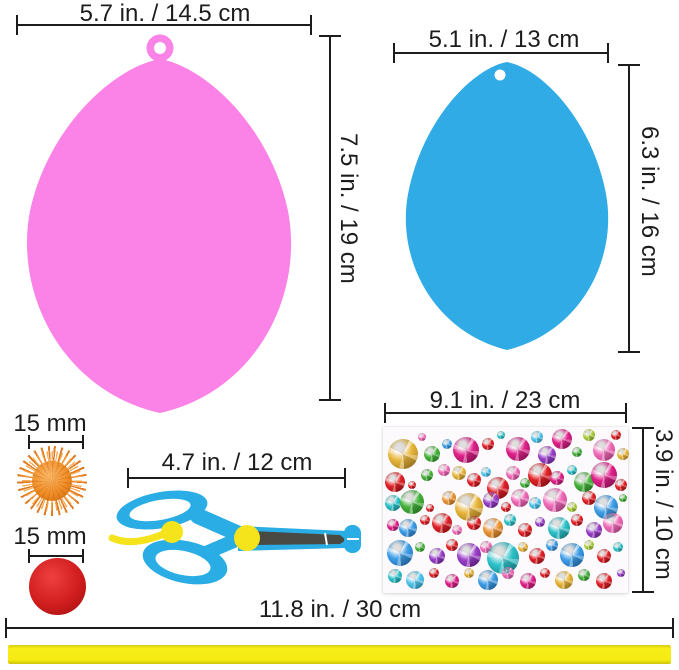 The width and height of the screenshot is (679, 670). What do you see at coordinates (629, 208) in the screenshot?
I see `blue-egg-height-dimension-line` at bounding box center [629, 208].